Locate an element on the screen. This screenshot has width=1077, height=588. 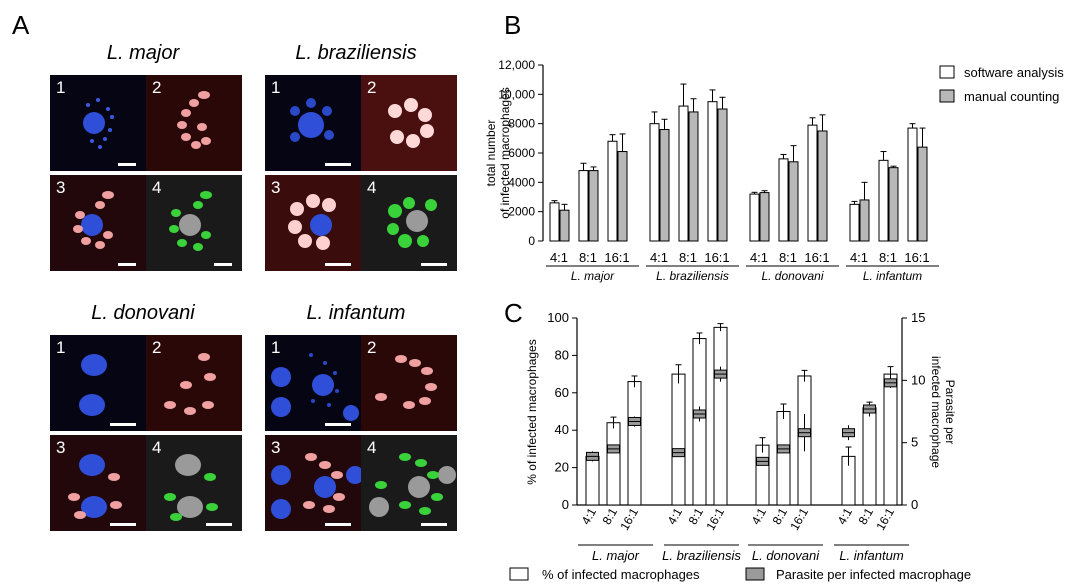
y-tick-label: 100 is located at coordinates (558, 317).